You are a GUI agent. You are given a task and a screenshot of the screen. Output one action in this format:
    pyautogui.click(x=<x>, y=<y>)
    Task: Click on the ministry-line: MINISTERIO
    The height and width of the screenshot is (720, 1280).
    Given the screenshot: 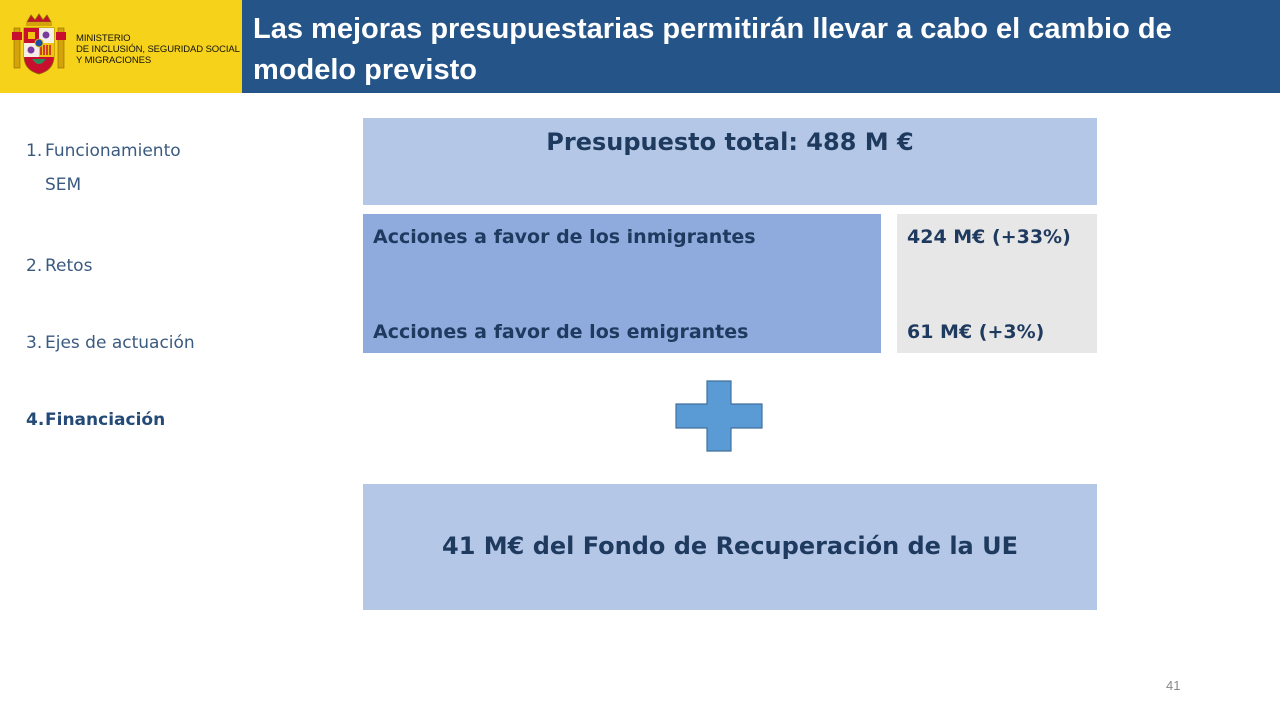 What is the action you would take?
    pyautogui.click(x=103, y=38)
    